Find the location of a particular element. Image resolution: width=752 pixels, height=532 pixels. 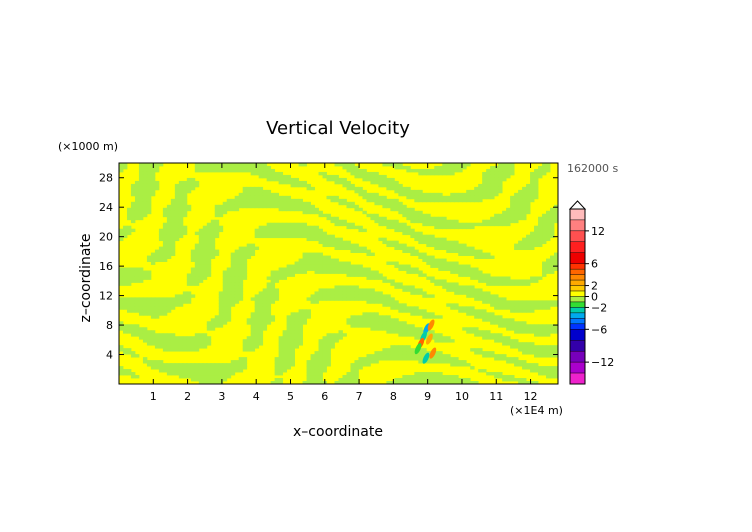

chart-title: Vertical Velocity is located at coordinates (338, 128).